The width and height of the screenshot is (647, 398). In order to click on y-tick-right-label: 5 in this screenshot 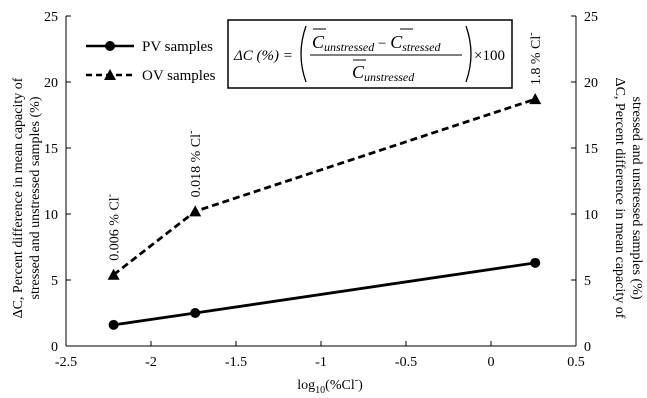, I will do `click(587, 281)`.